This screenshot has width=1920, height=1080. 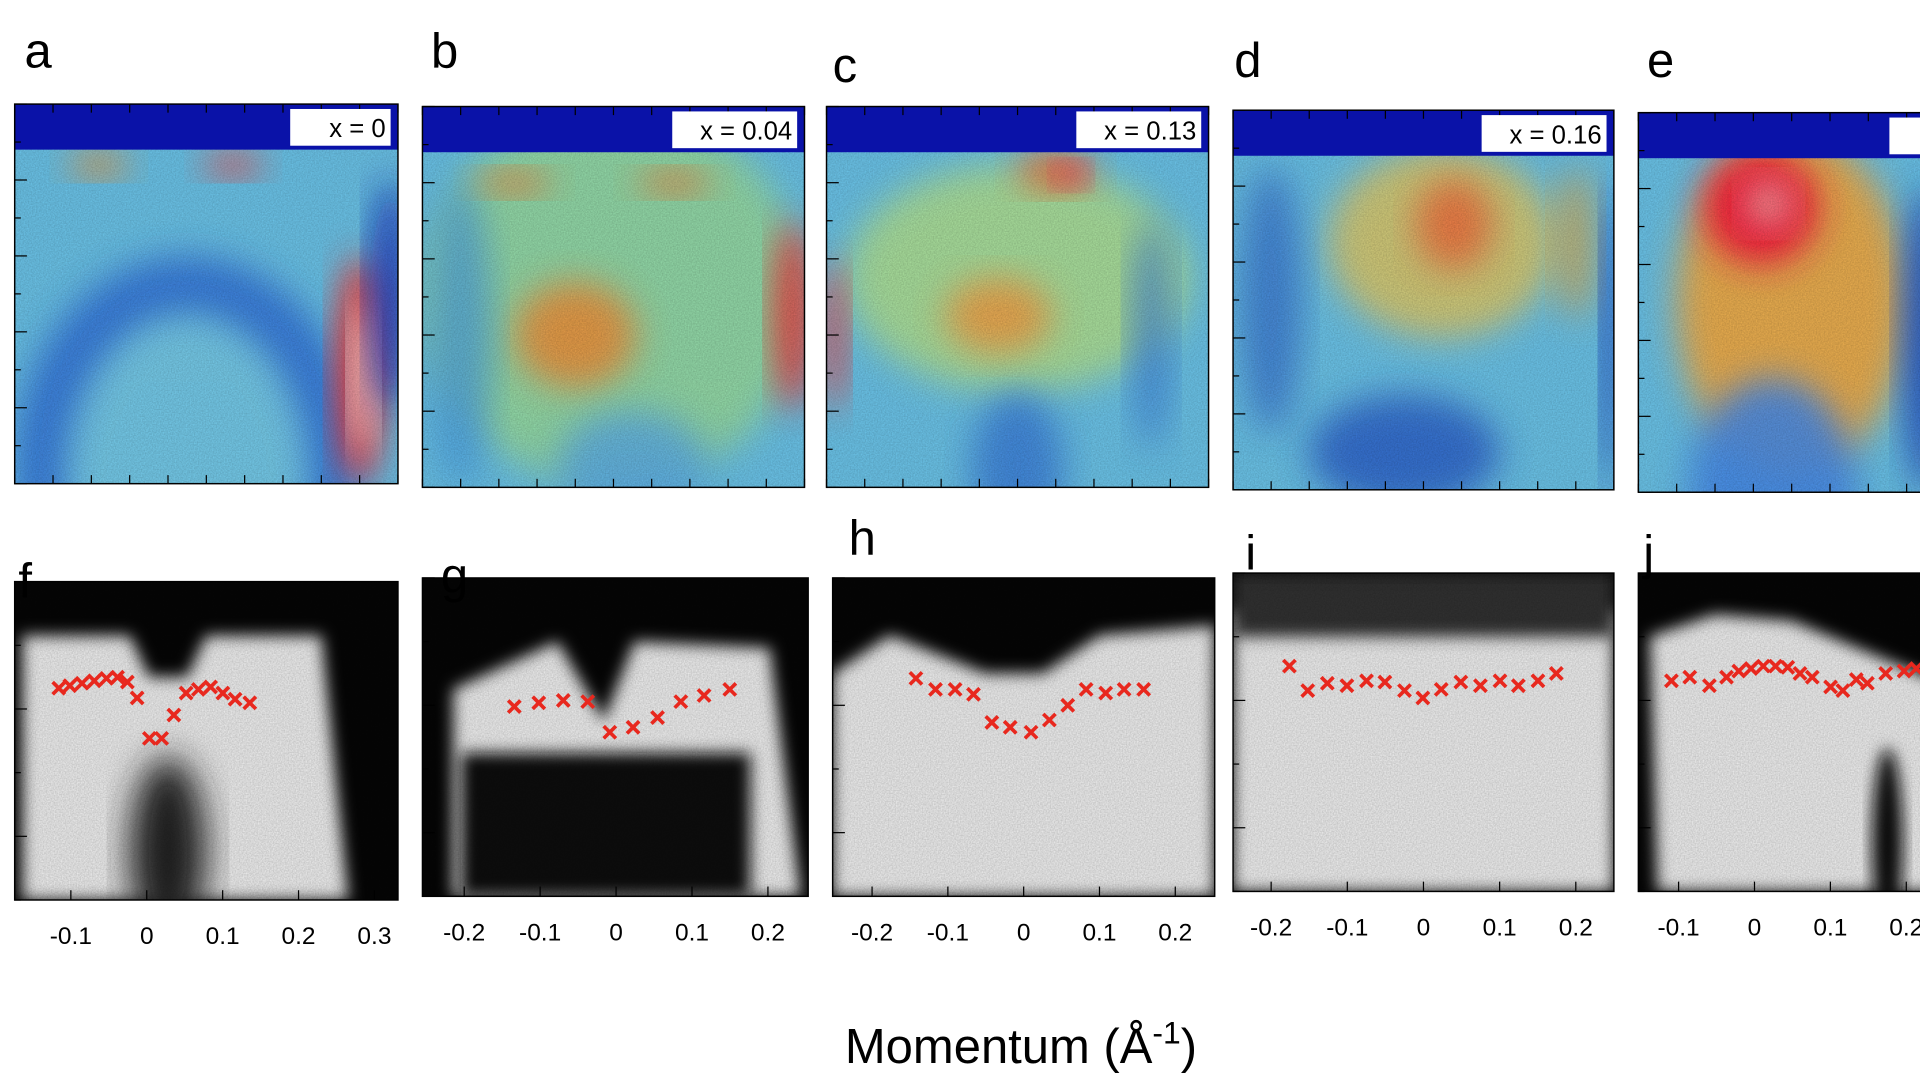 I want to click on panel-letter: i, so click(x=1250, y=553).